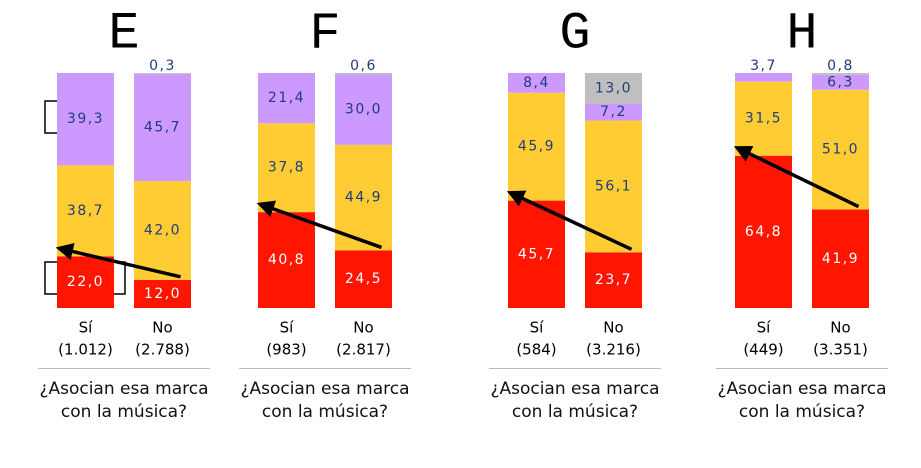 Image resolution: width=921 pixels, height=468 pixels. Describe the element at coordinates (162, 66) in the screenshot. I see `value-label: 0,3` at that location.